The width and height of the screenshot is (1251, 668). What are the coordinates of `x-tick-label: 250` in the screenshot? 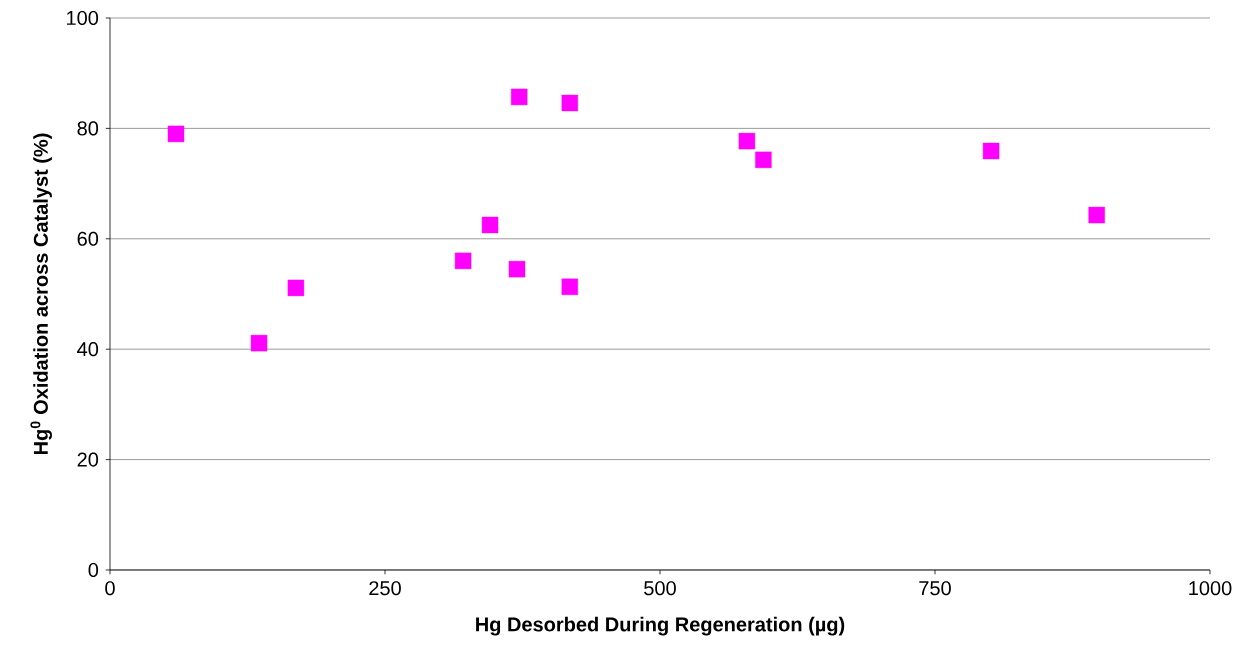 It's located at (385, 588).